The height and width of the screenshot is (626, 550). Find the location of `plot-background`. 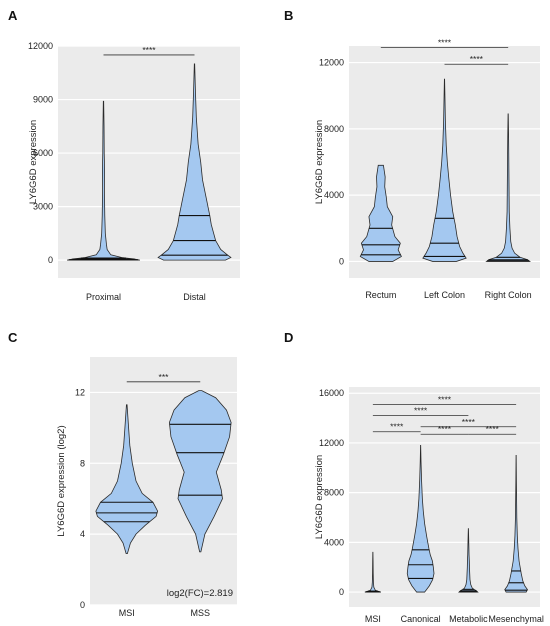

plot-background is located at coordinates (444, 497).